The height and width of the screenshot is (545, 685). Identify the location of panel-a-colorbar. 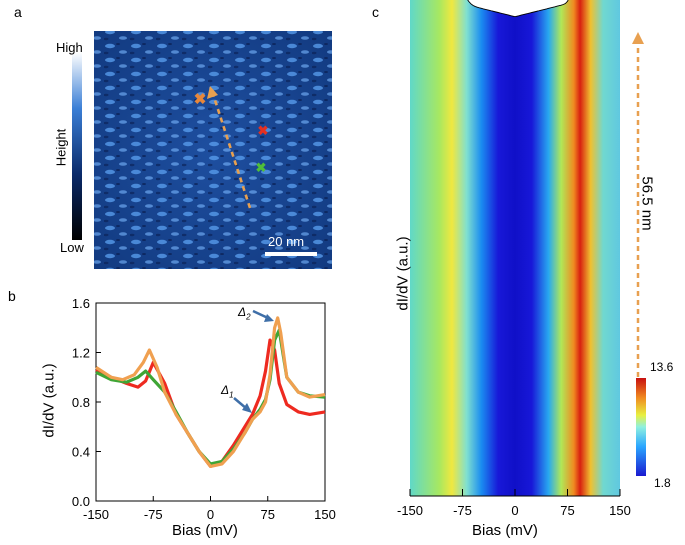
(77, 146).